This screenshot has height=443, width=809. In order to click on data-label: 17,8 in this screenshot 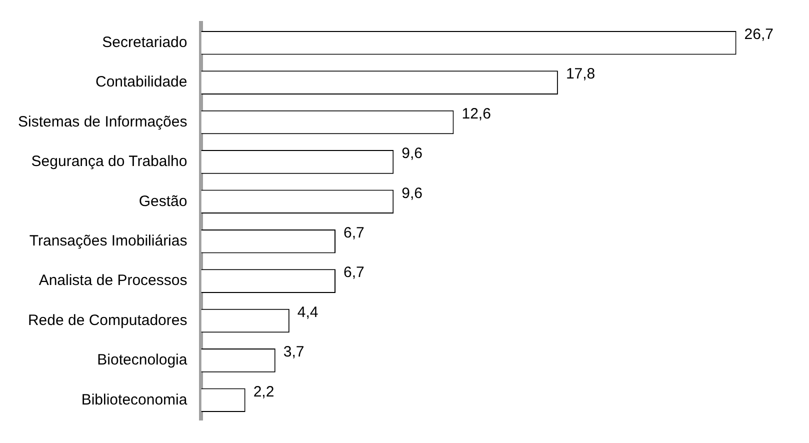, I will do `click(581, 74)`.